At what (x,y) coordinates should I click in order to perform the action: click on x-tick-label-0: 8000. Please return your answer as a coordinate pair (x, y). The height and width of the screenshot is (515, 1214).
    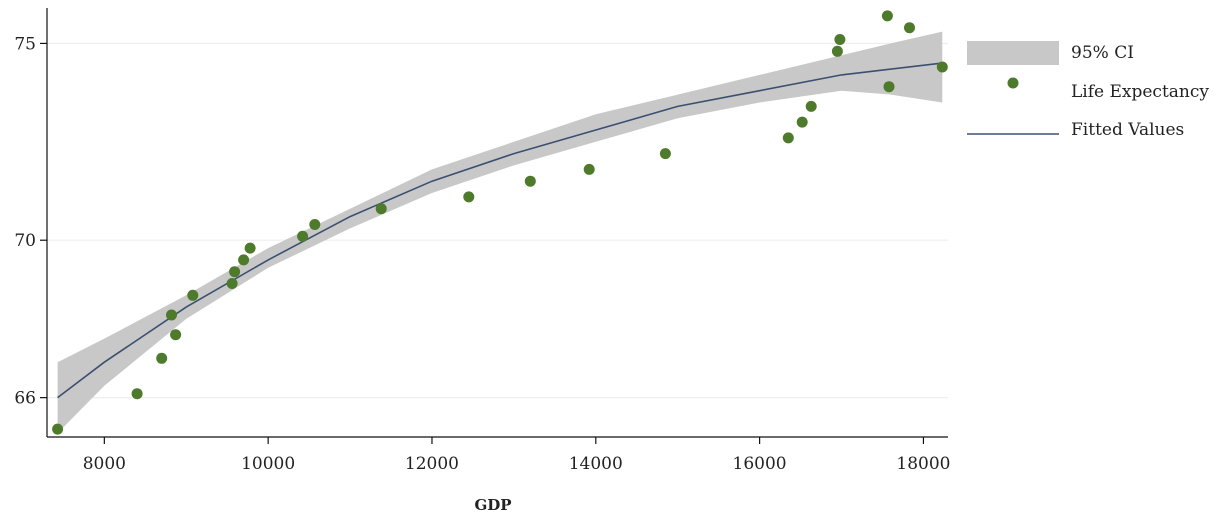
    Looking at the image, I should click on (104, 464).